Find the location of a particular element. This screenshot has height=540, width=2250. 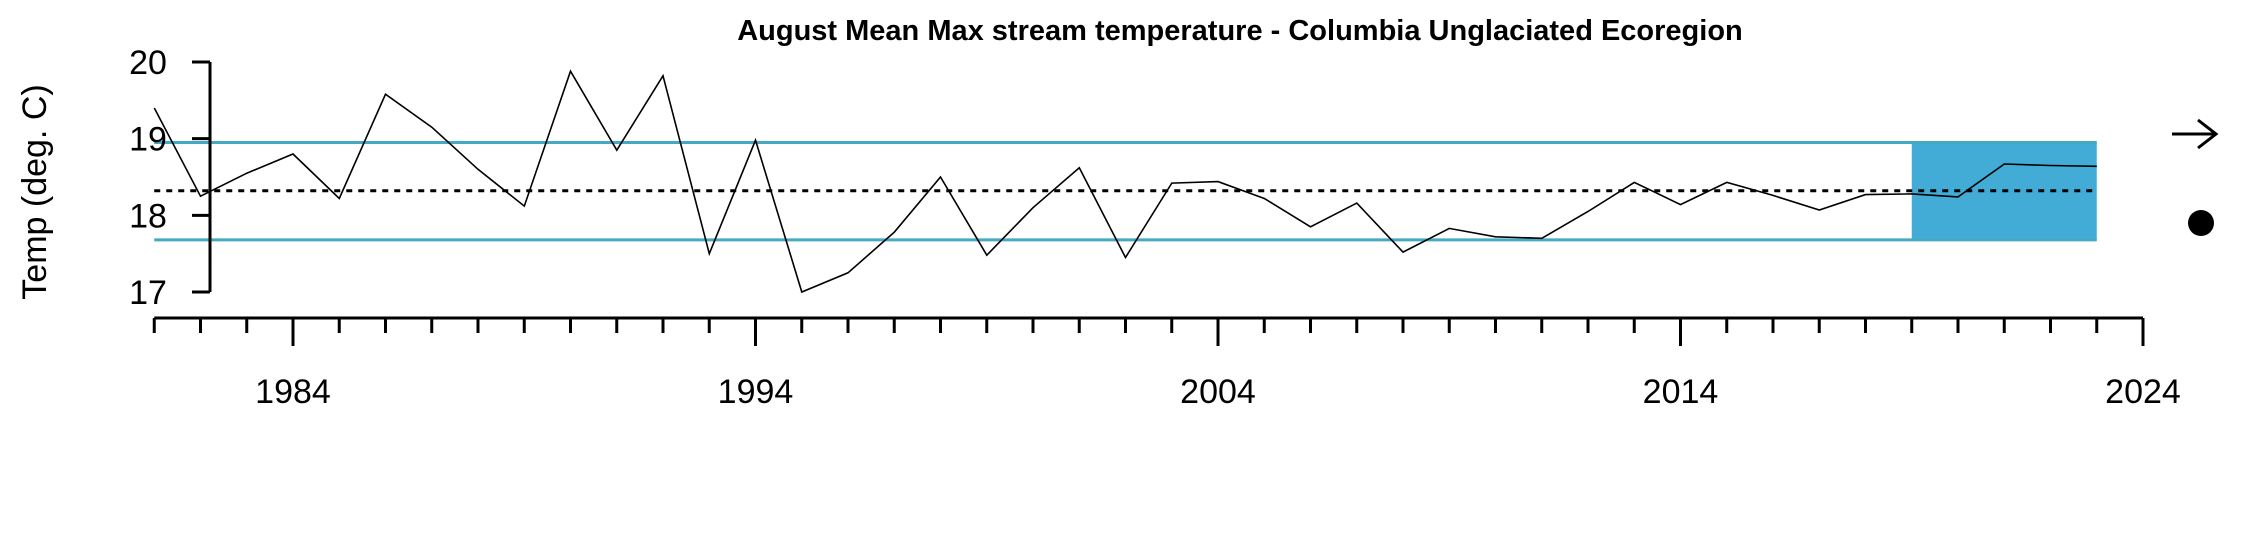

x-tick-label: 1994 is located at coordinates (756, 392).